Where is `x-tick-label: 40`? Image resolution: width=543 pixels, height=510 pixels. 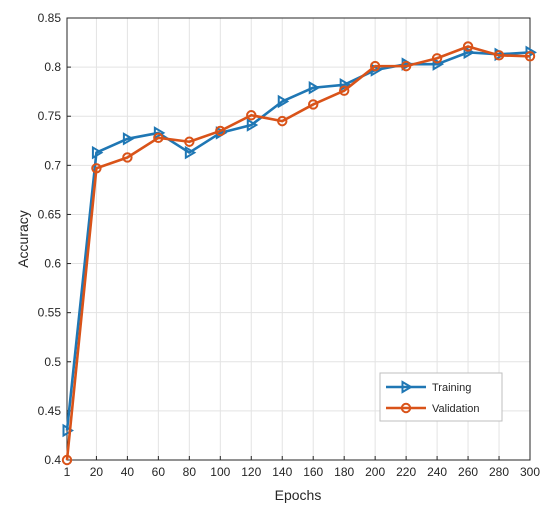
x-tick-label: 40 is located at coordinates (128, 472).